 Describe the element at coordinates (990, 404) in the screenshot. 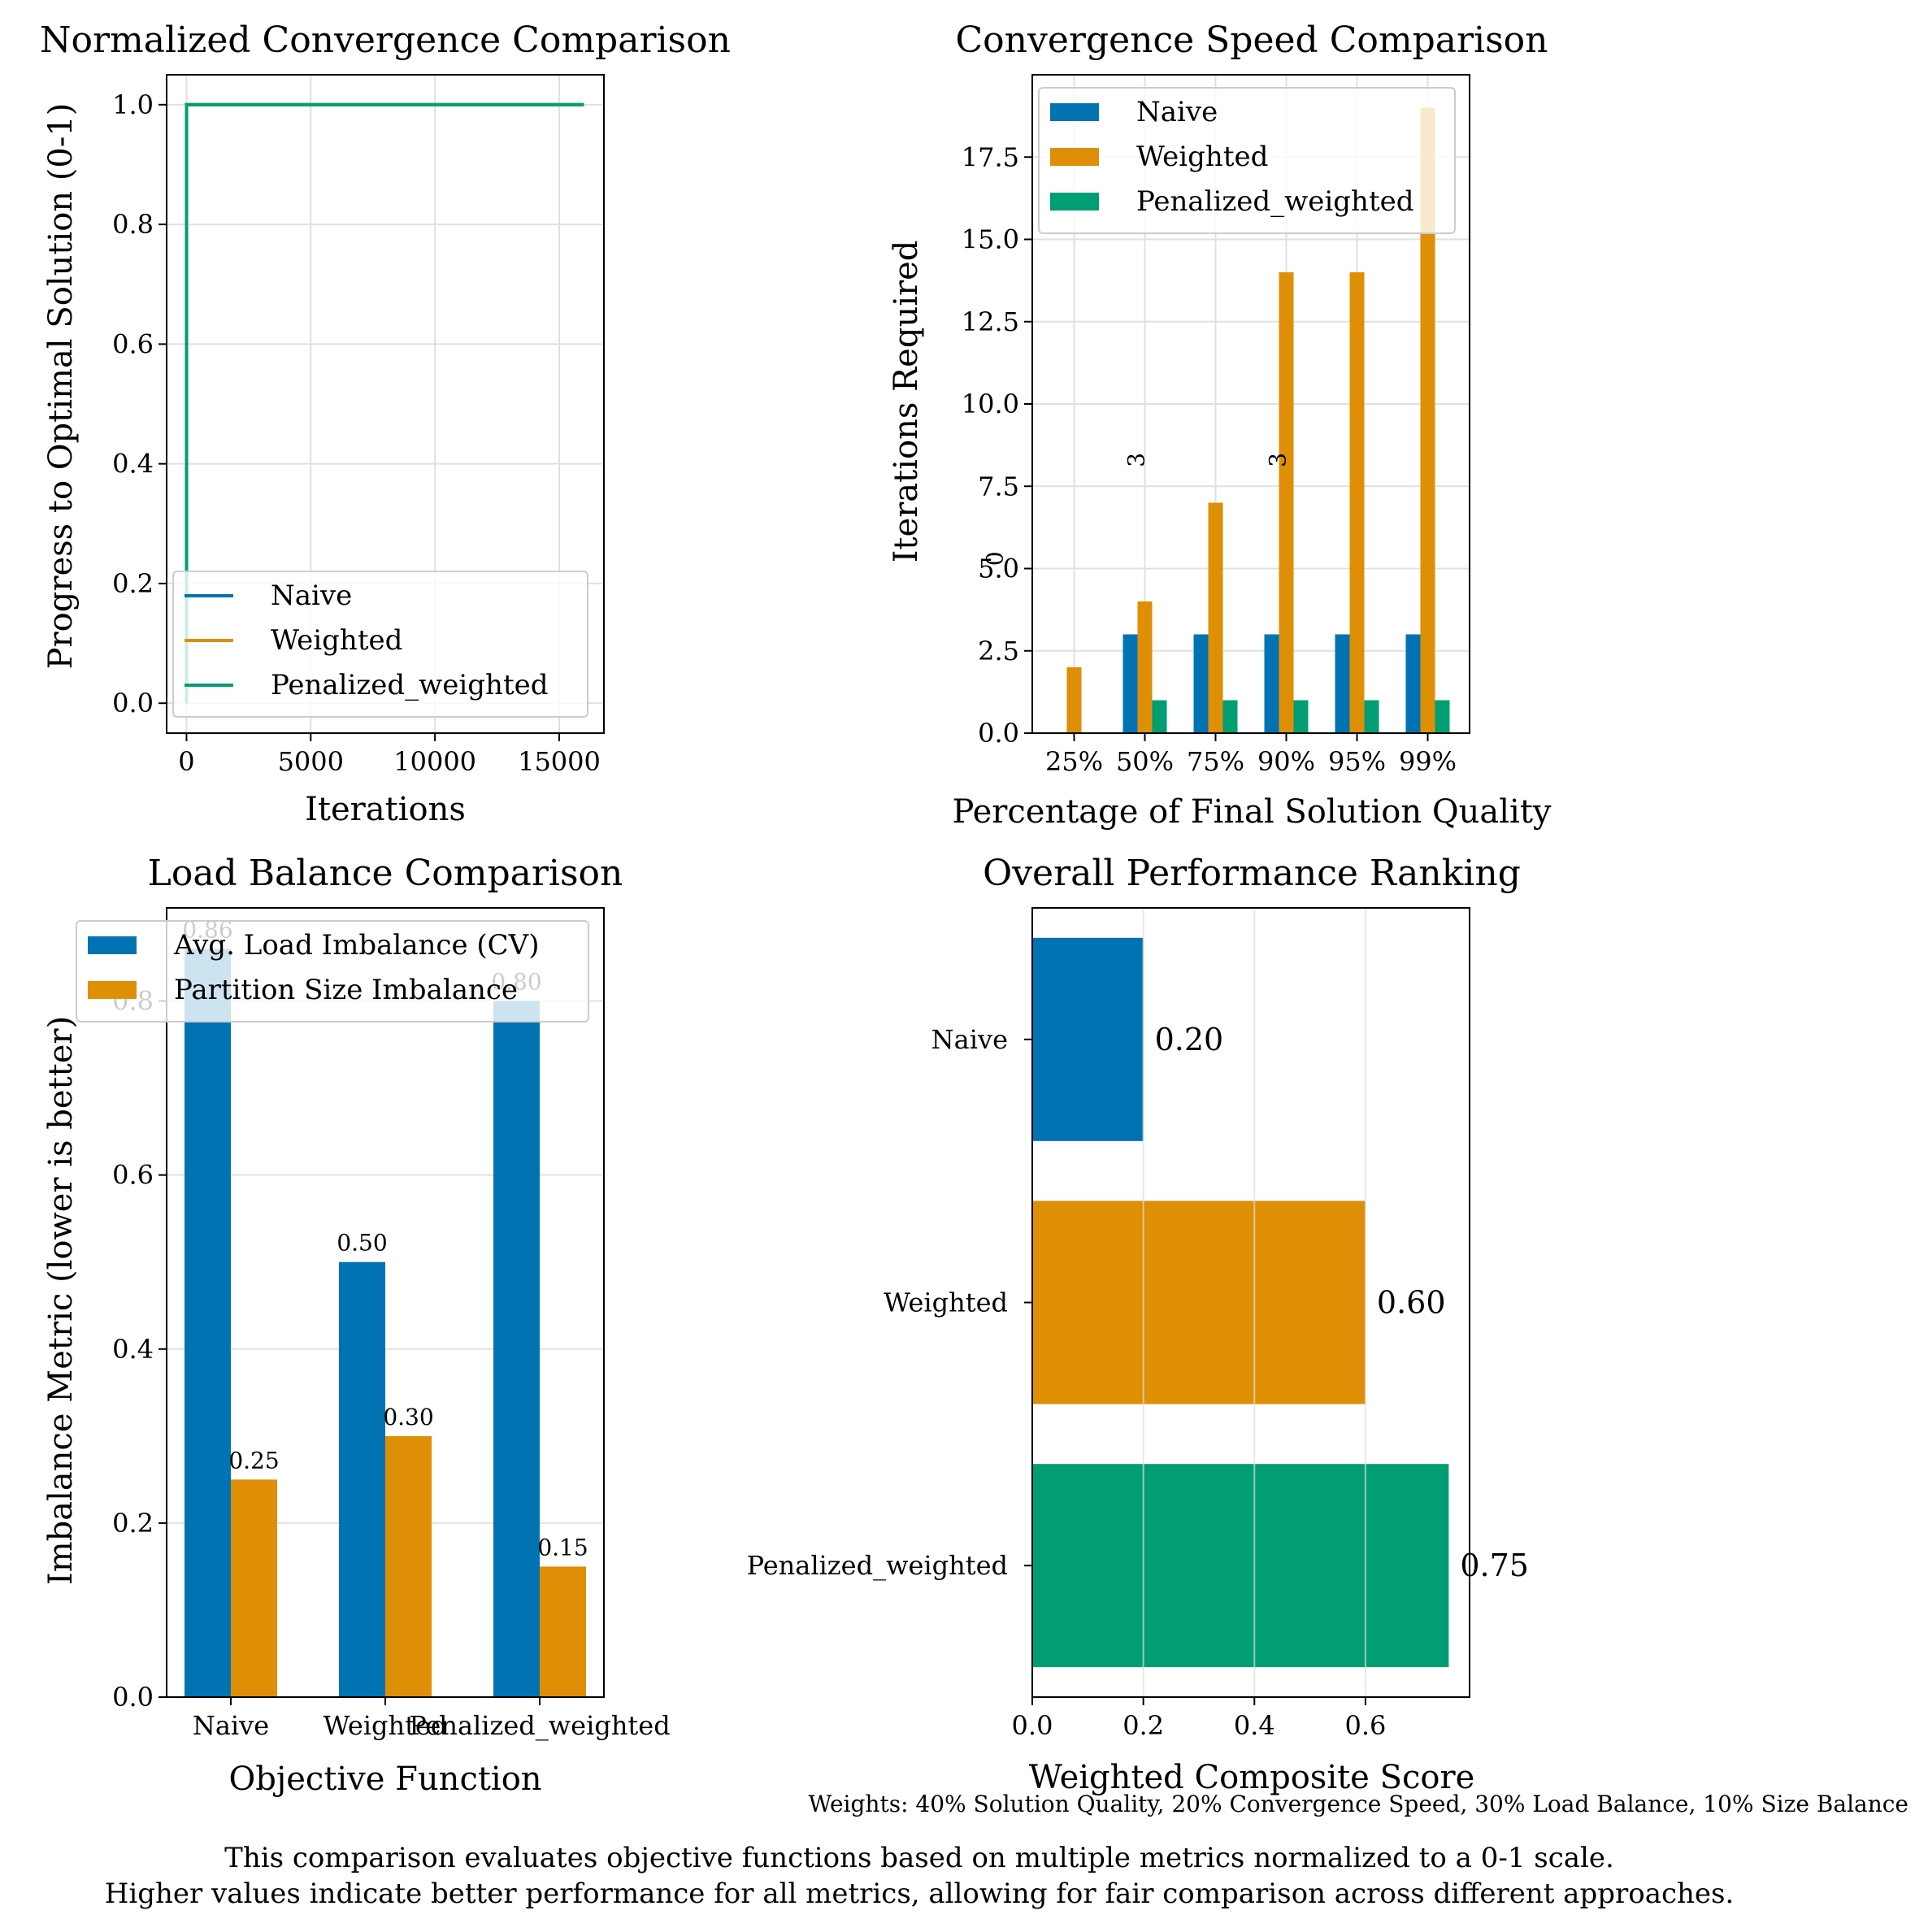

I see `y-tick-label: 10.0` at that location.